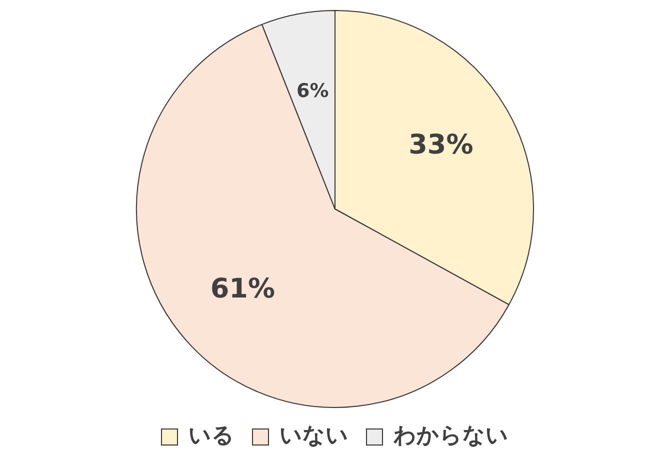  I want to click on legend-label: いない, so click(314, 436).